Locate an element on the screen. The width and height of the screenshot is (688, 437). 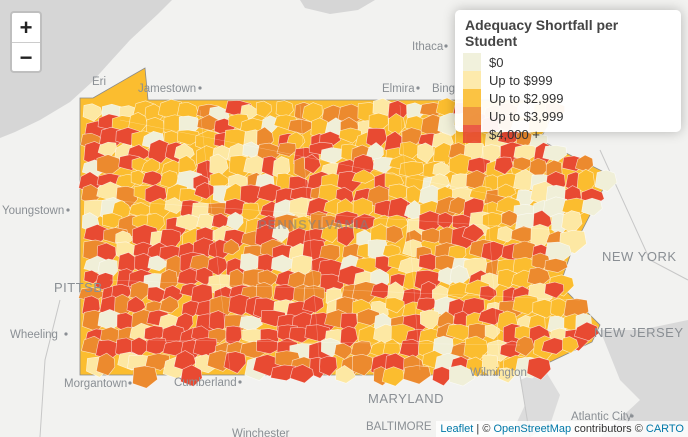
legend-item: Up to $3,999 is located at coordinates (568, 116).